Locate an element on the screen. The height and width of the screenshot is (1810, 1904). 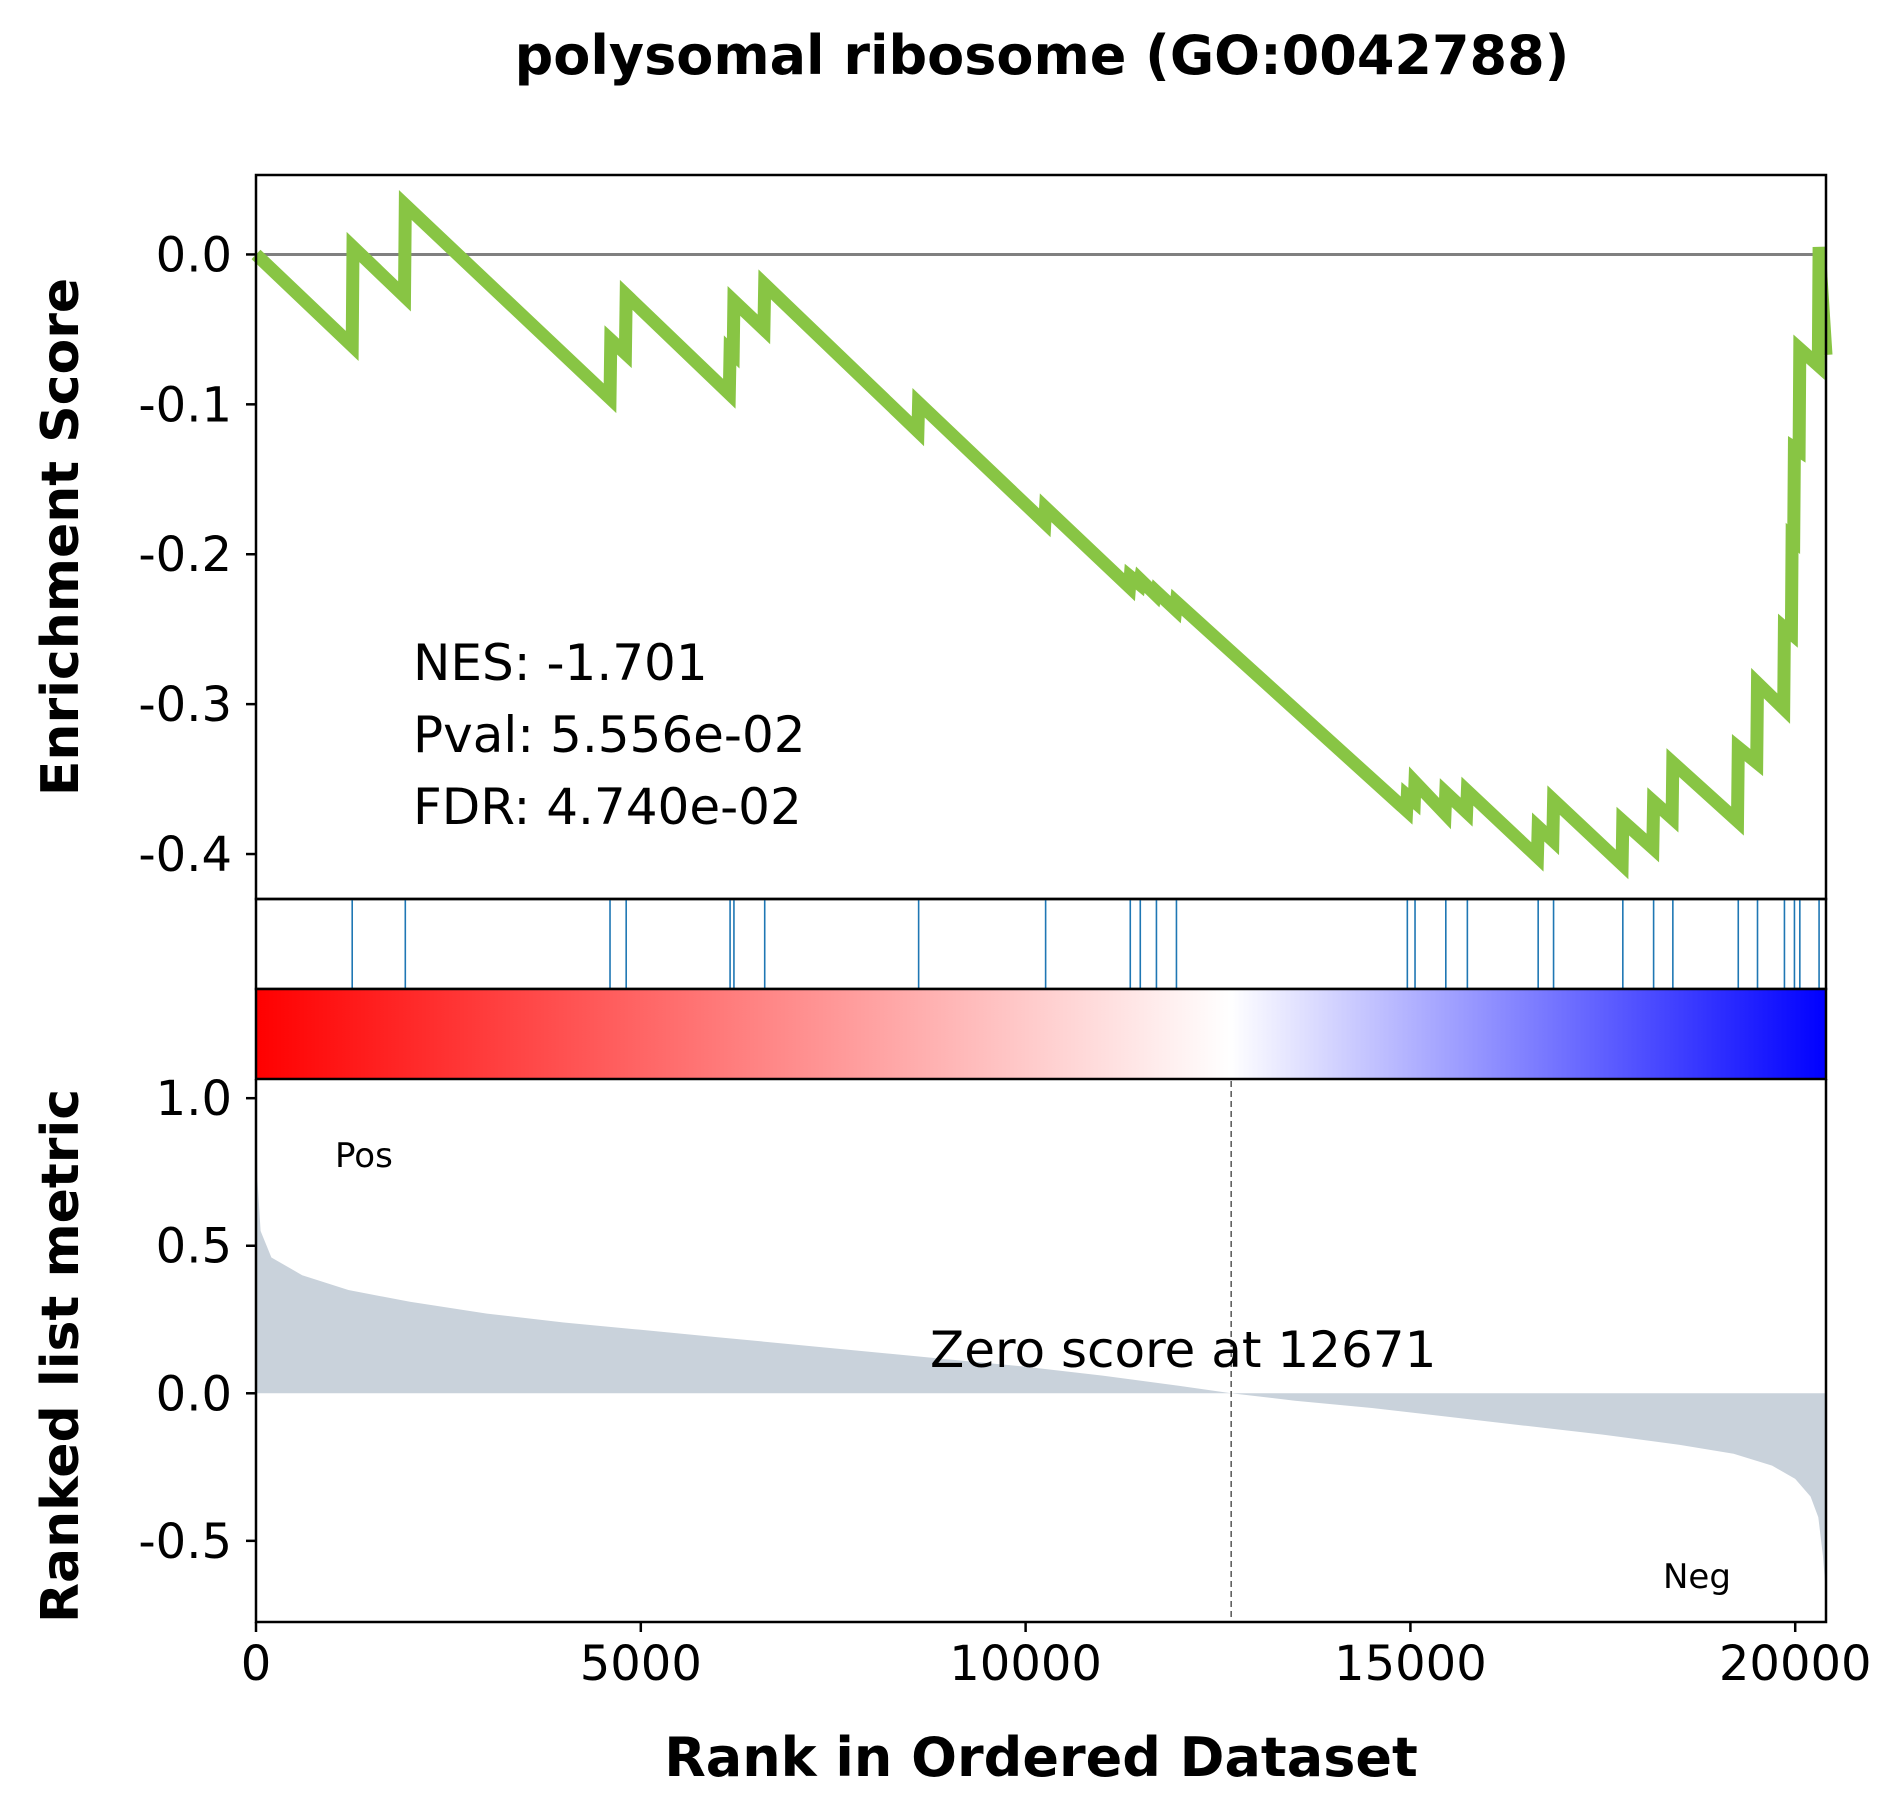
pos-label: Pos is located at coordinates (364, 1156).